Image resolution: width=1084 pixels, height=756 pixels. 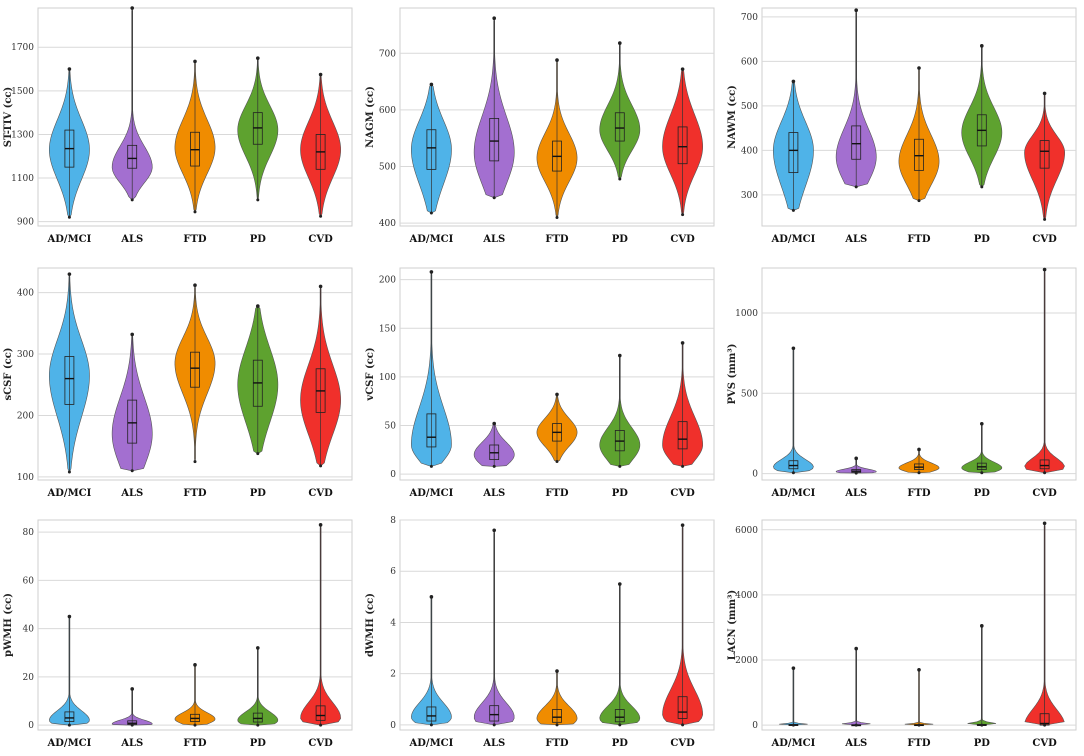 What do you see at coordinates (22, 92) in the screenshot?
I see `y-tick-label: 1500` at bounding box center [22, 92].